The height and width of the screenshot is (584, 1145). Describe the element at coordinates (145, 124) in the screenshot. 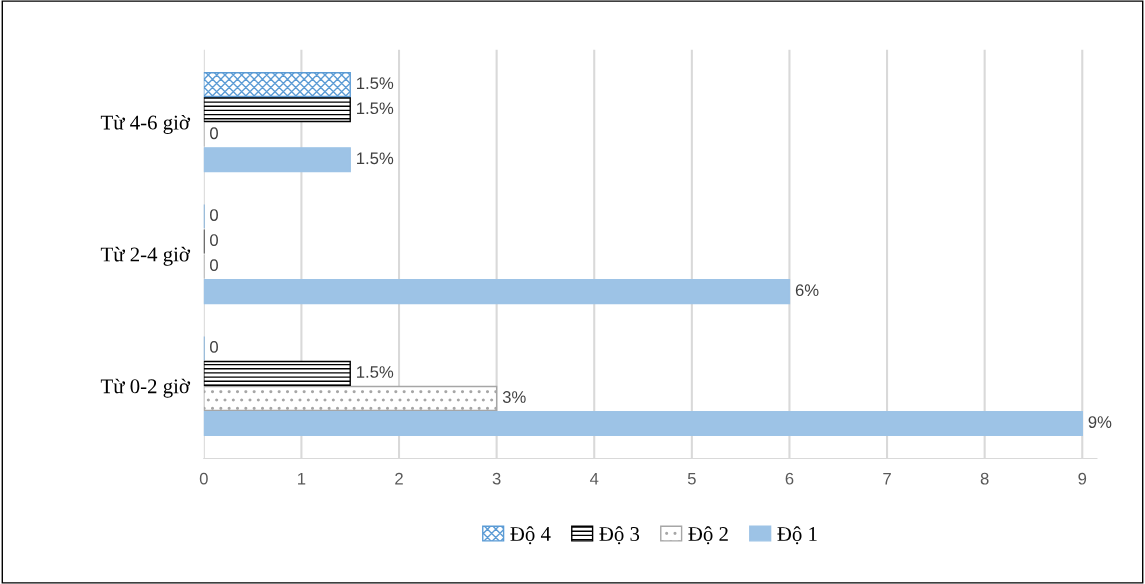

I see `y-tick-label: Từ 4-6 giờ` at that location.